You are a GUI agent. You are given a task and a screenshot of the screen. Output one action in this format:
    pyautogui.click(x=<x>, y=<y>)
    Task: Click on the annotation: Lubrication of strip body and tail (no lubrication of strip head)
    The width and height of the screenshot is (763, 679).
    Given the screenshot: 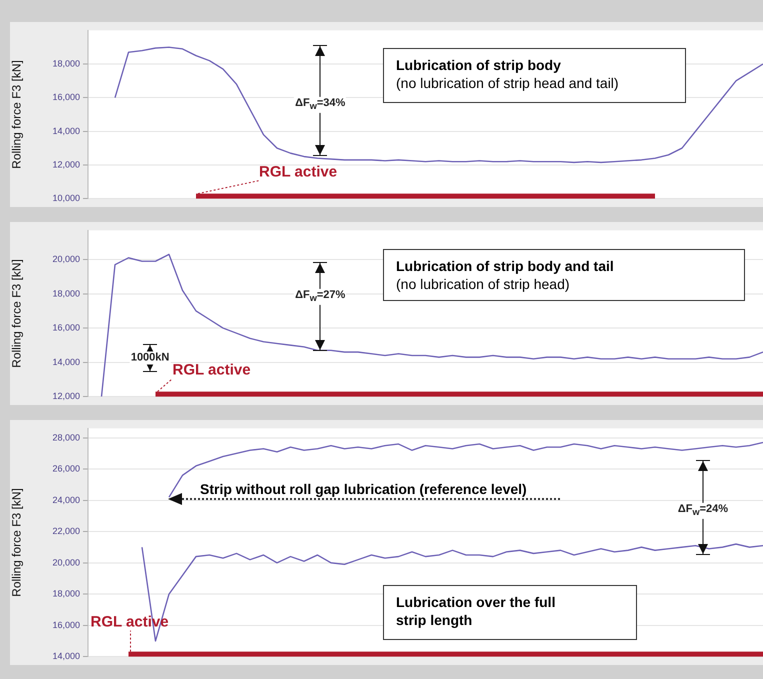 What is the action you would take?
    pyautogui.click(x=505, y=275)
    